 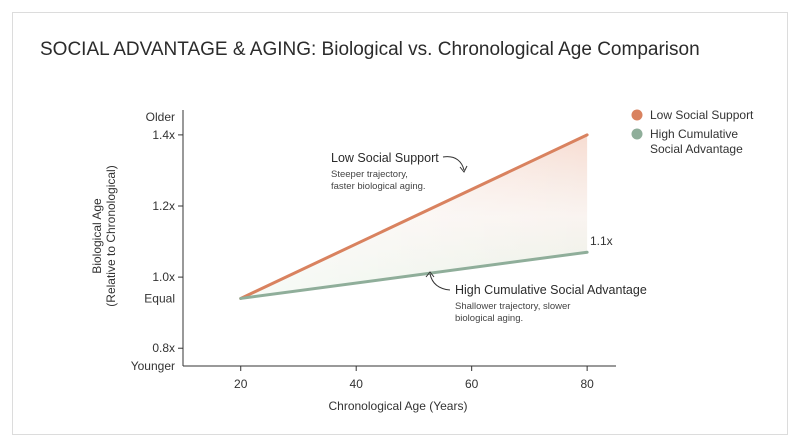 What do you see at coordinates (702, 115) in the screenshot?
I see `legend-label-low: Low Social Support` at bounding box center [702, 115].